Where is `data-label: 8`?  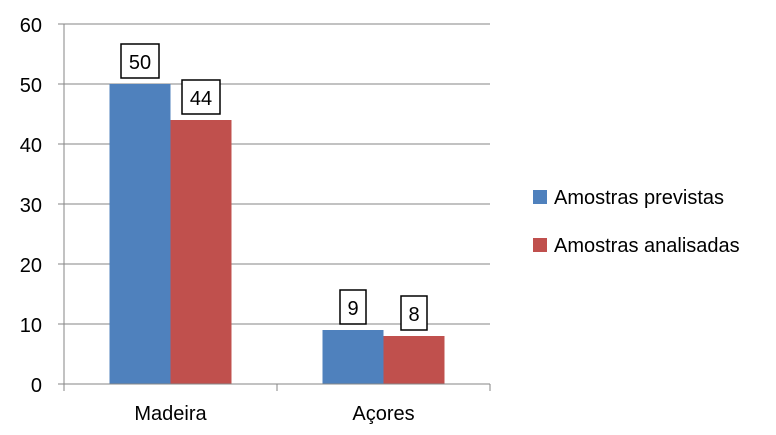
data-label: 8 is located at coordinates (413, 315).